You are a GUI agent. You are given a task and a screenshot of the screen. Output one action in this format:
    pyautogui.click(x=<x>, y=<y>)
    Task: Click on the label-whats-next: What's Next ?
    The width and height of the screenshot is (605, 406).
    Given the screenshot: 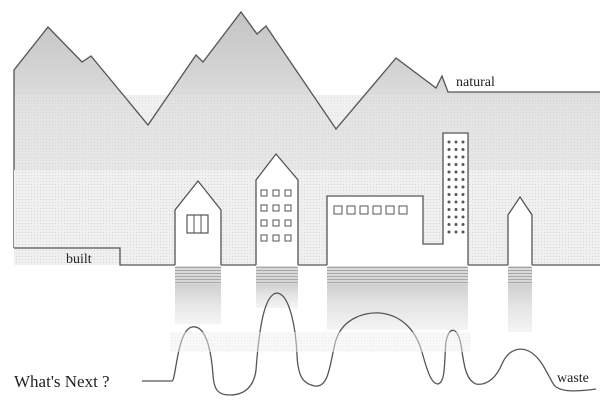 What is the action you would take?
    pyautogui.click(x=62, y=381)
    